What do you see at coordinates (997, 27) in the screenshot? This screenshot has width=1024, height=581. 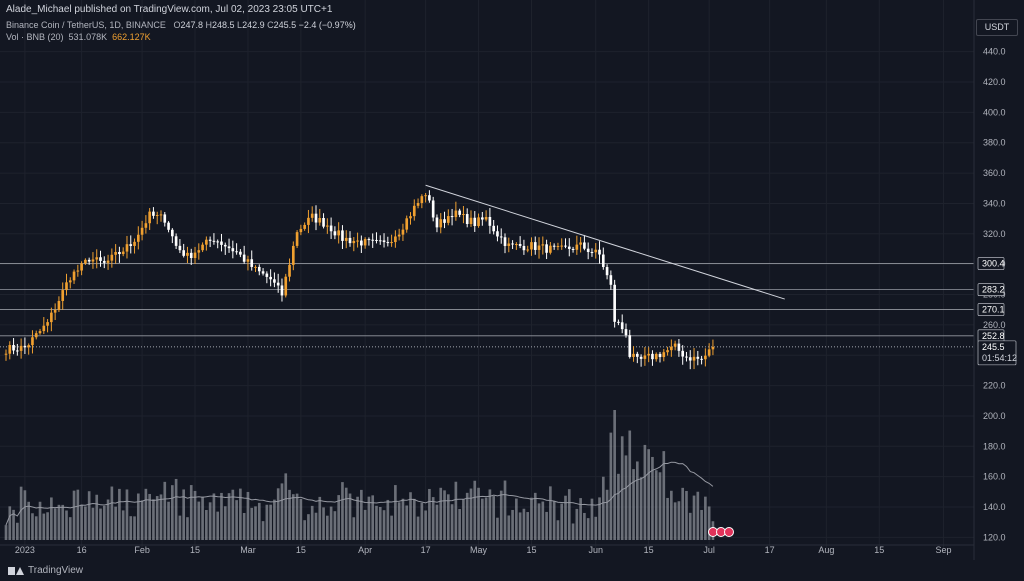 I see `currency-unit-button: USDT` at bounding box center [997, 27].